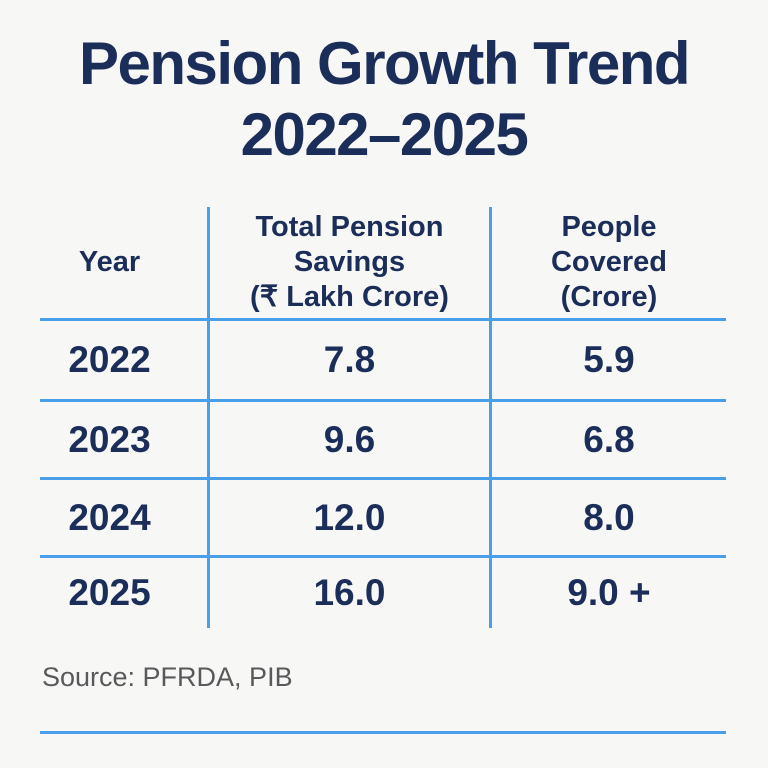  What do you see at coordinates (351, 593) in the screenshot?
I see `table-cell-savings-2025: 16.0` at bounding box center [351, 593].